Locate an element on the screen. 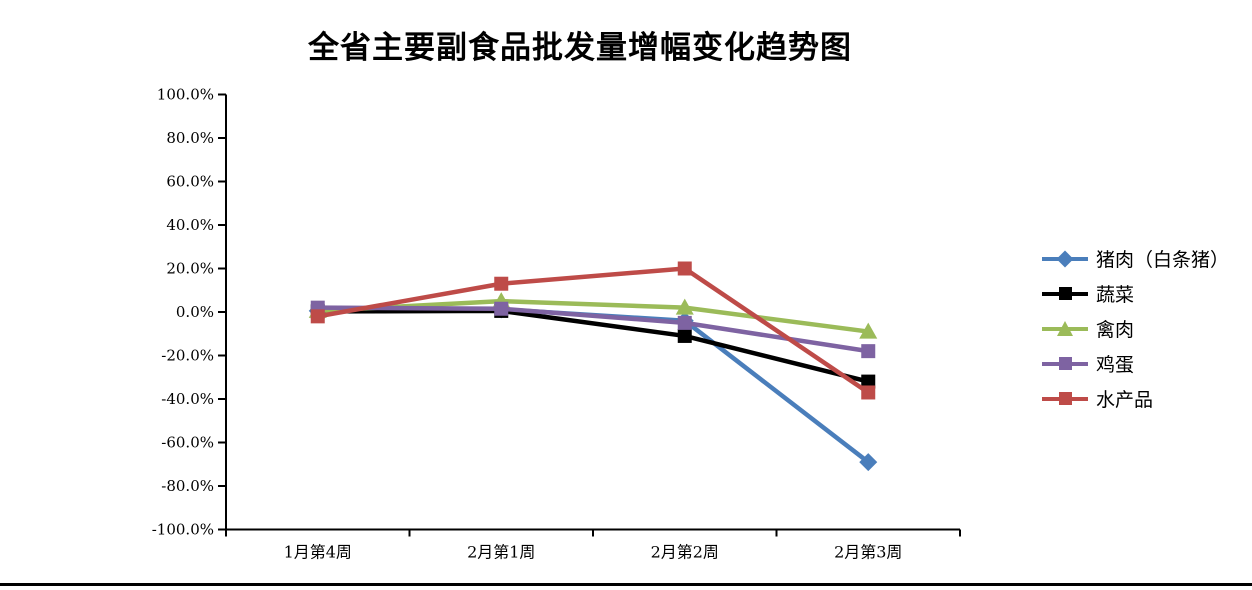  y-tick-label: 80.0% is located at coordinates (190, 138).